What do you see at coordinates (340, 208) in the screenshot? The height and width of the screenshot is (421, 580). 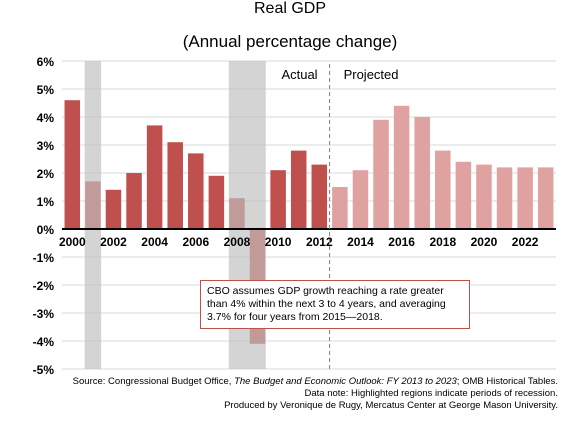 I see `projected-bar-2013` at bounding box center [340, 208].